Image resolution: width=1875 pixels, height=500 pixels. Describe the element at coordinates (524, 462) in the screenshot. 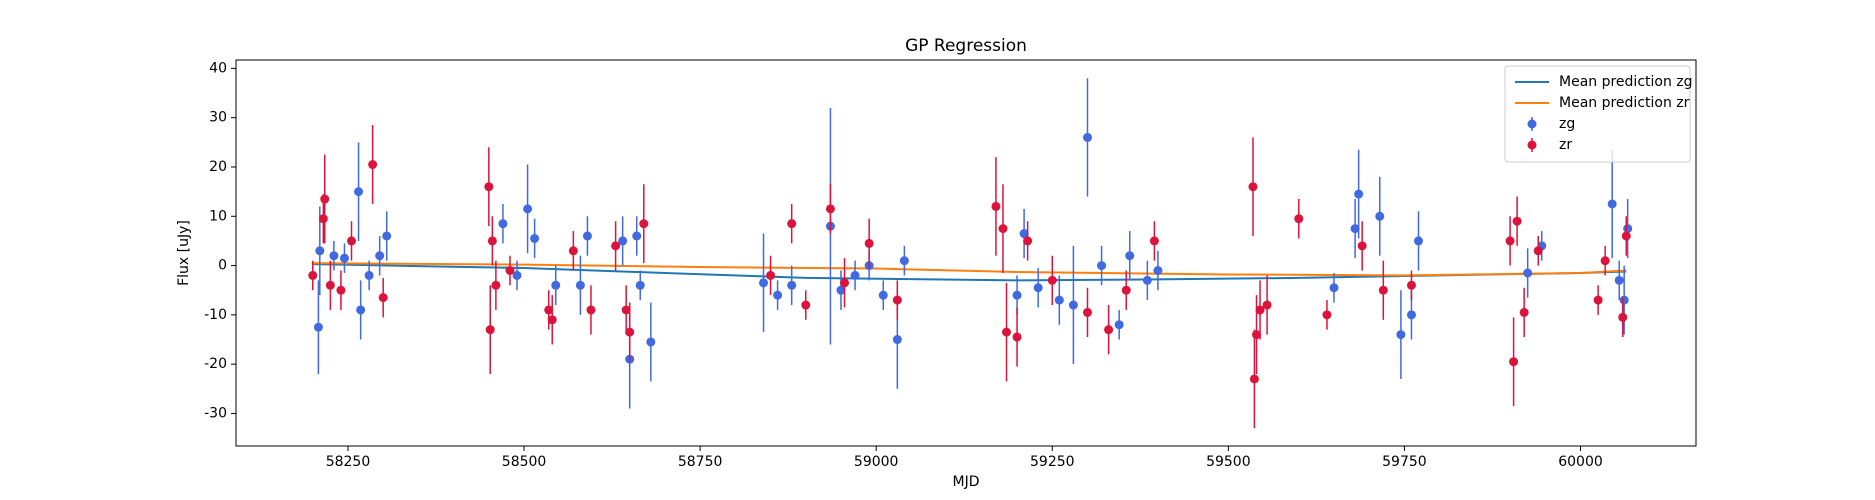

I see `x-tick-label: 58500` at that location.